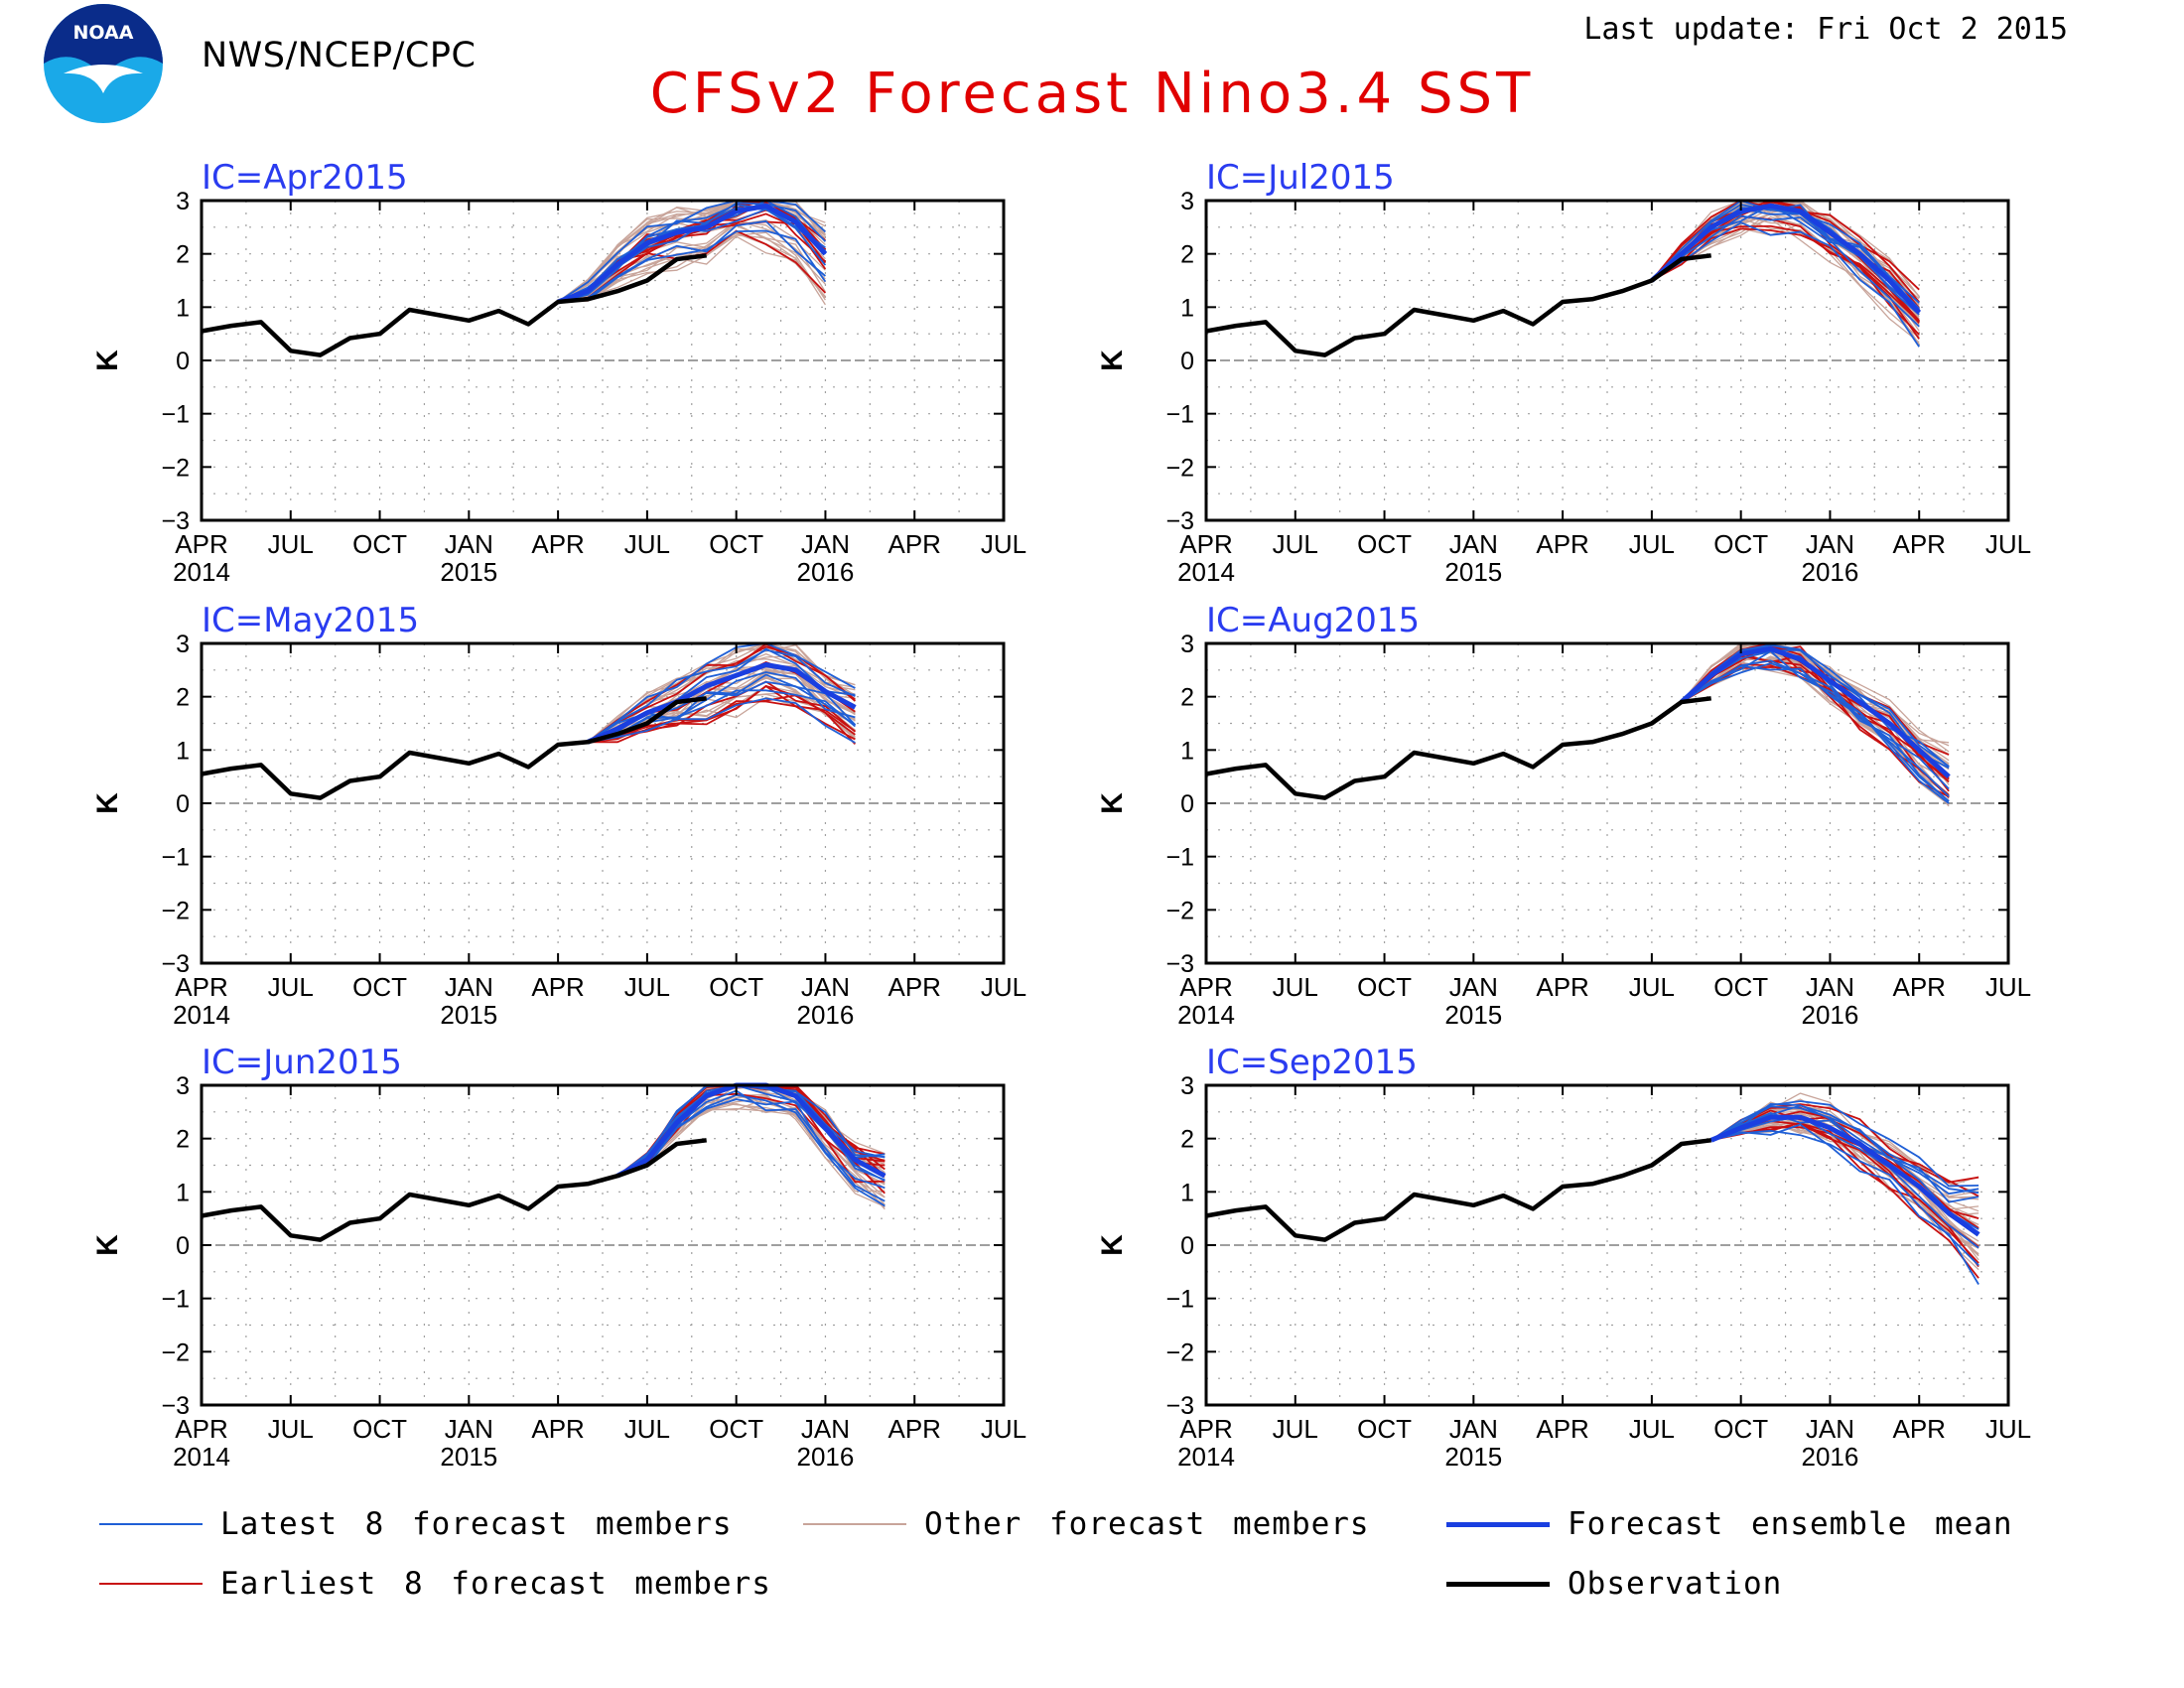 Image resolution: width=2184 pixels, height=1688 pixels. I want to click on panel-title: IC=Jul2015, so click(1300, 178).